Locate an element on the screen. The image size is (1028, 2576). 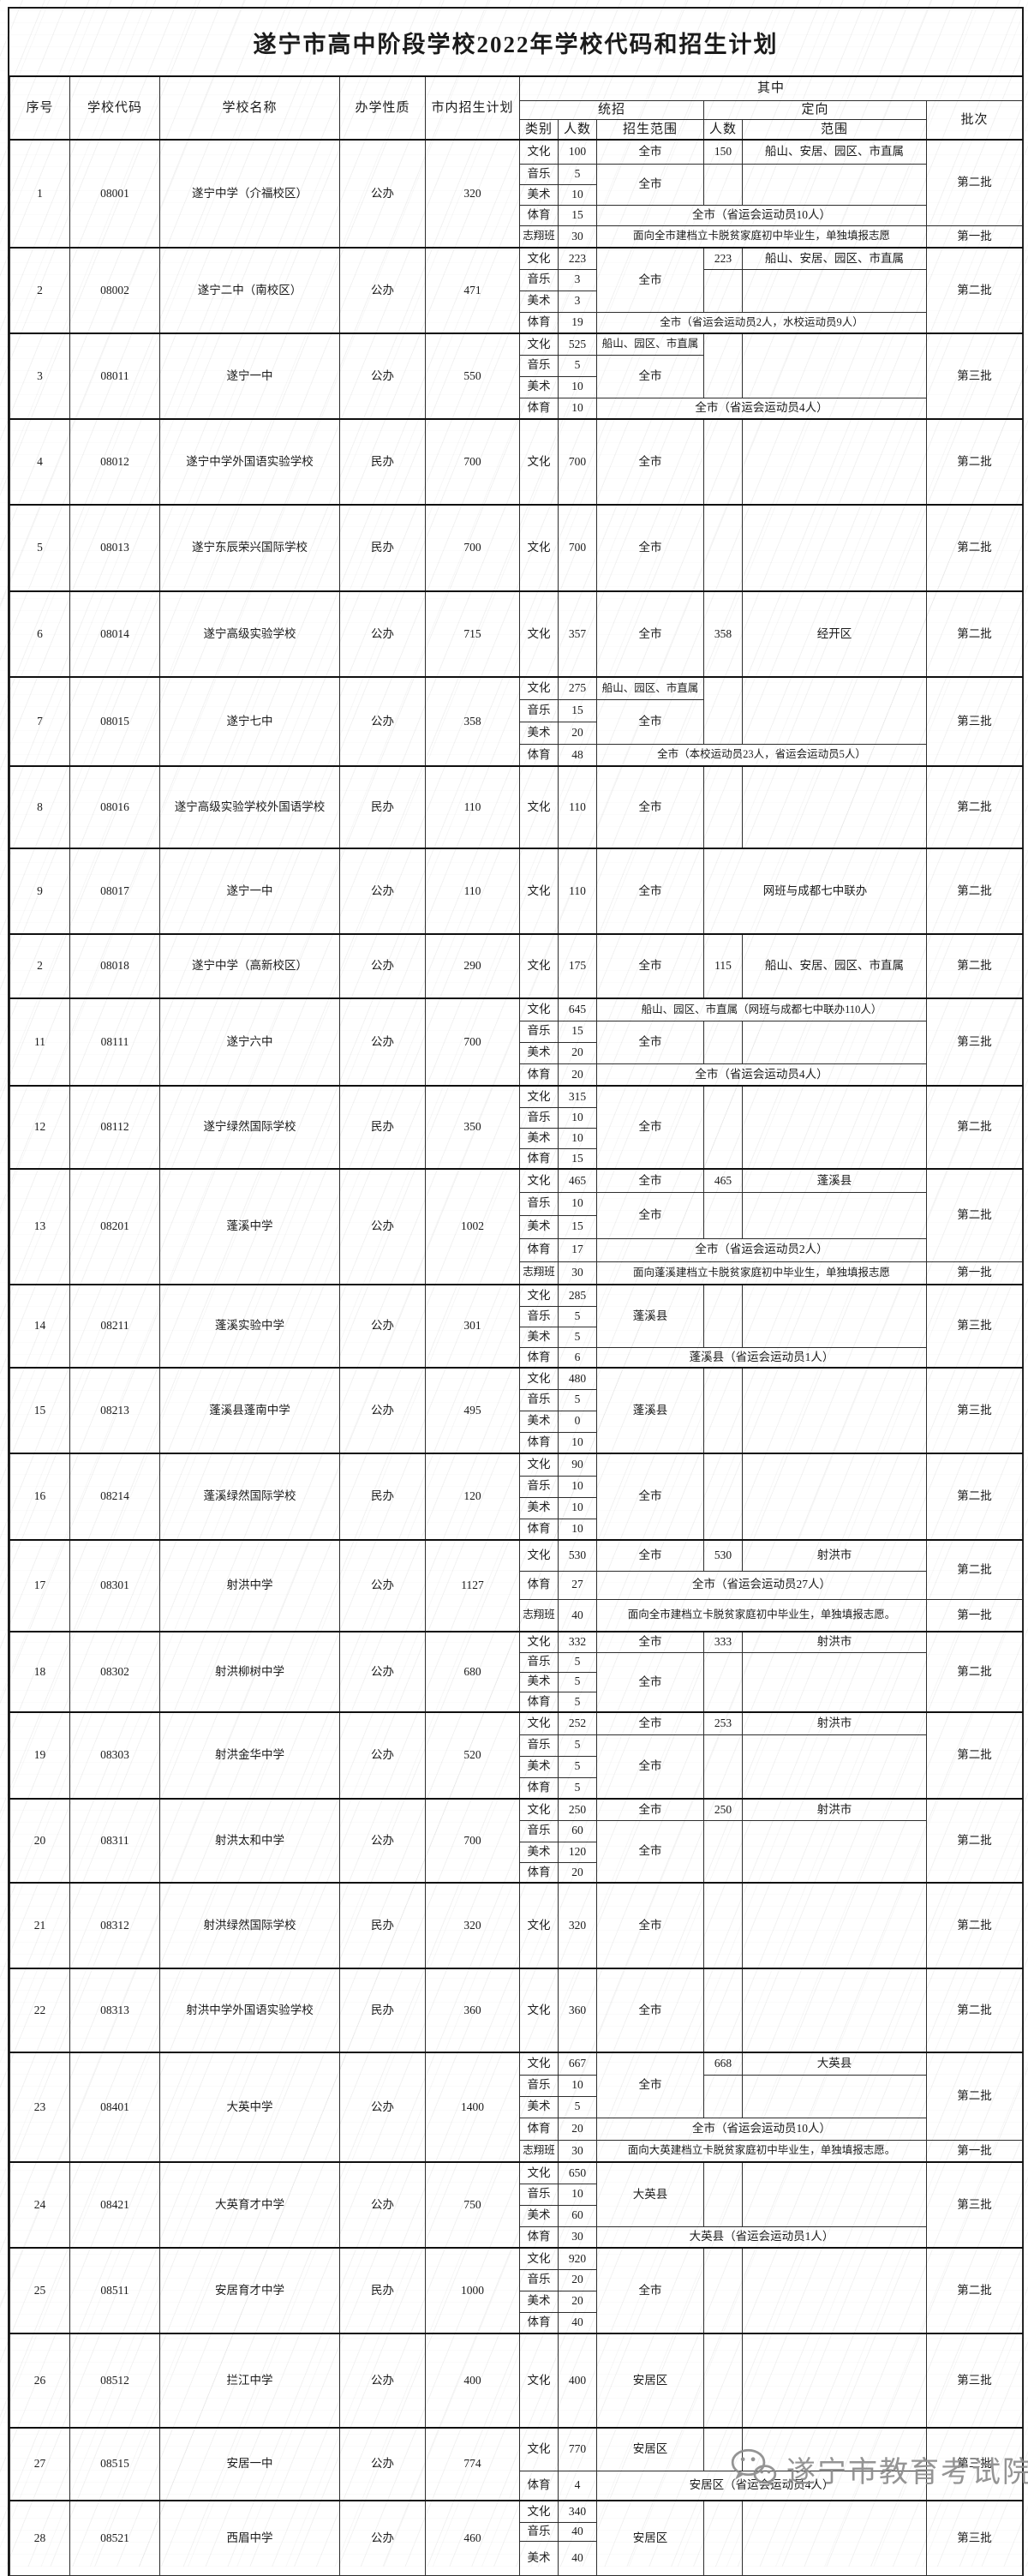
row-index: 4 is located at coordinates (39, 462).